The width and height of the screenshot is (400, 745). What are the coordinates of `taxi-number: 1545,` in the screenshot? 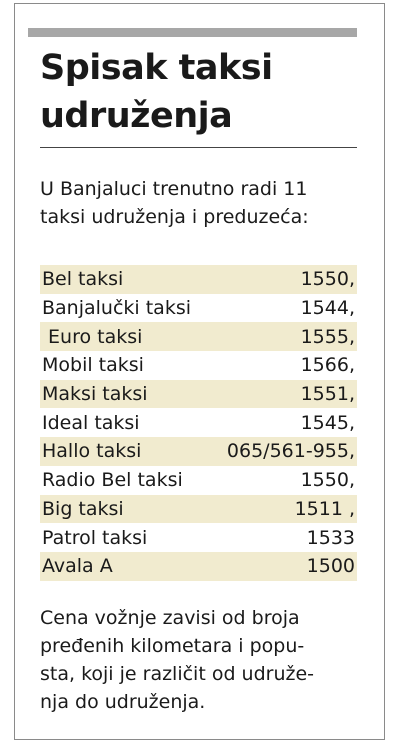 It's located at (327, 422).